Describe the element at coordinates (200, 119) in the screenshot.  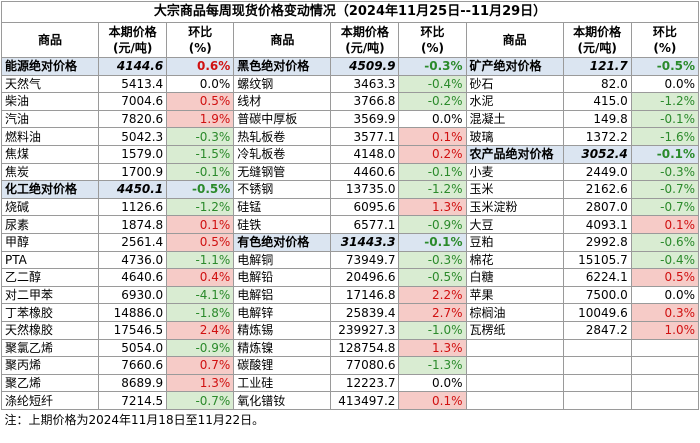
I see `change: 1.9%` at that location.